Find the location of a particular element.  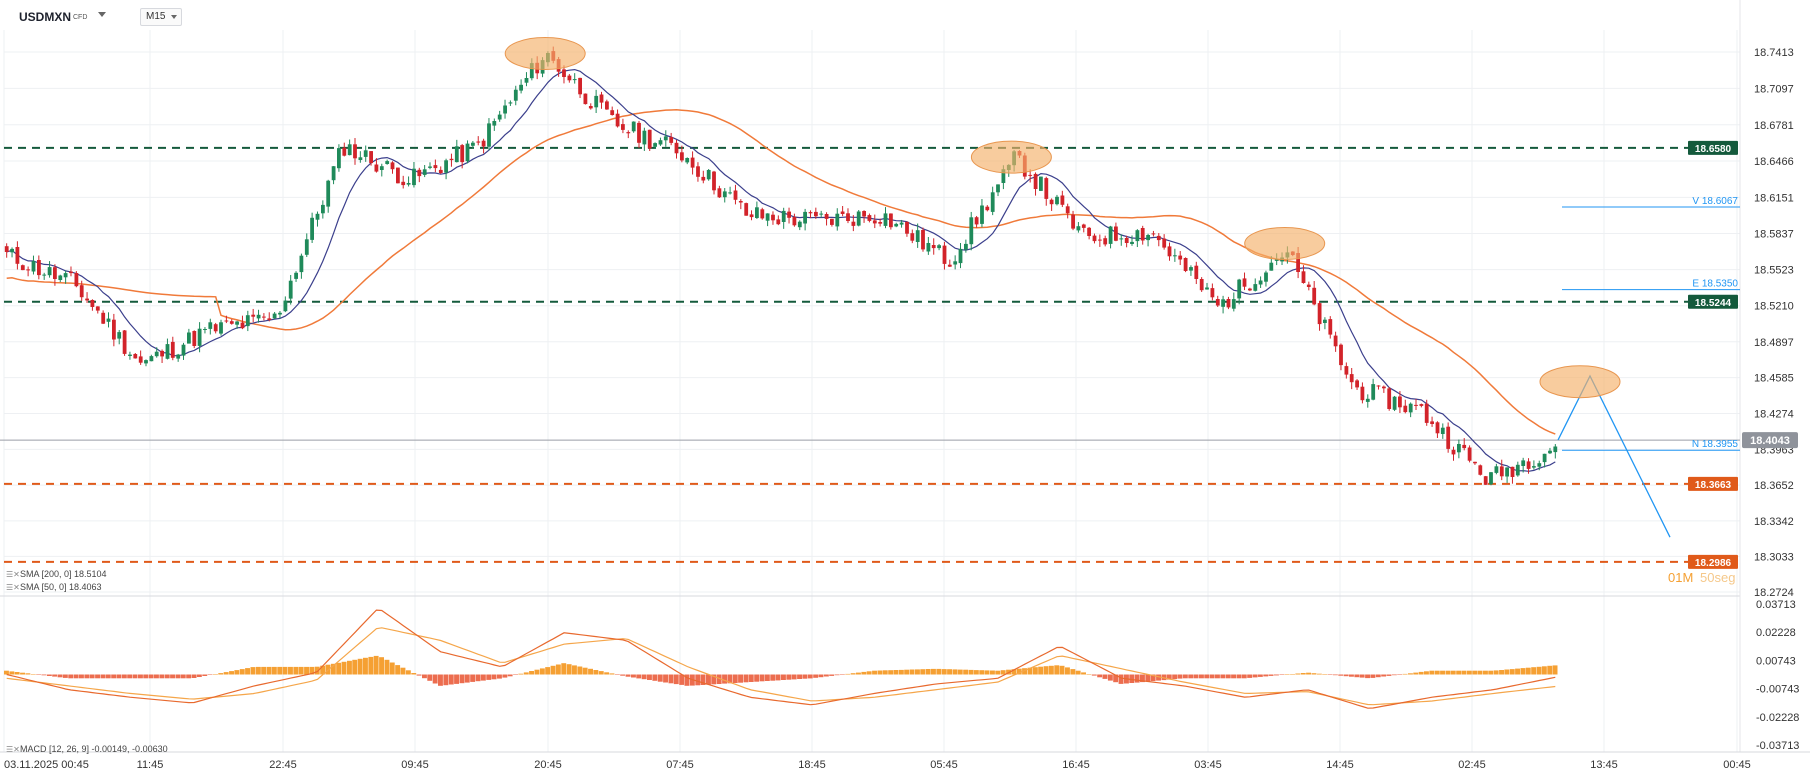

resistance-level-2-tag-label: 18.5244 is located at coordinates (1713, 303).